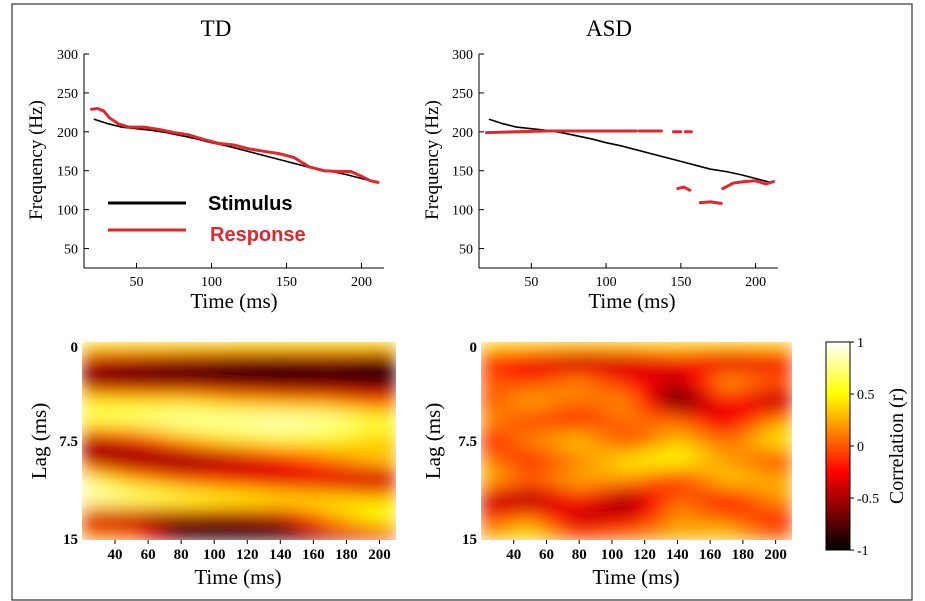 The height and width of the screenshot is (601, 925). I want to click on td-x-tick-label: 50, so click(137, 282).